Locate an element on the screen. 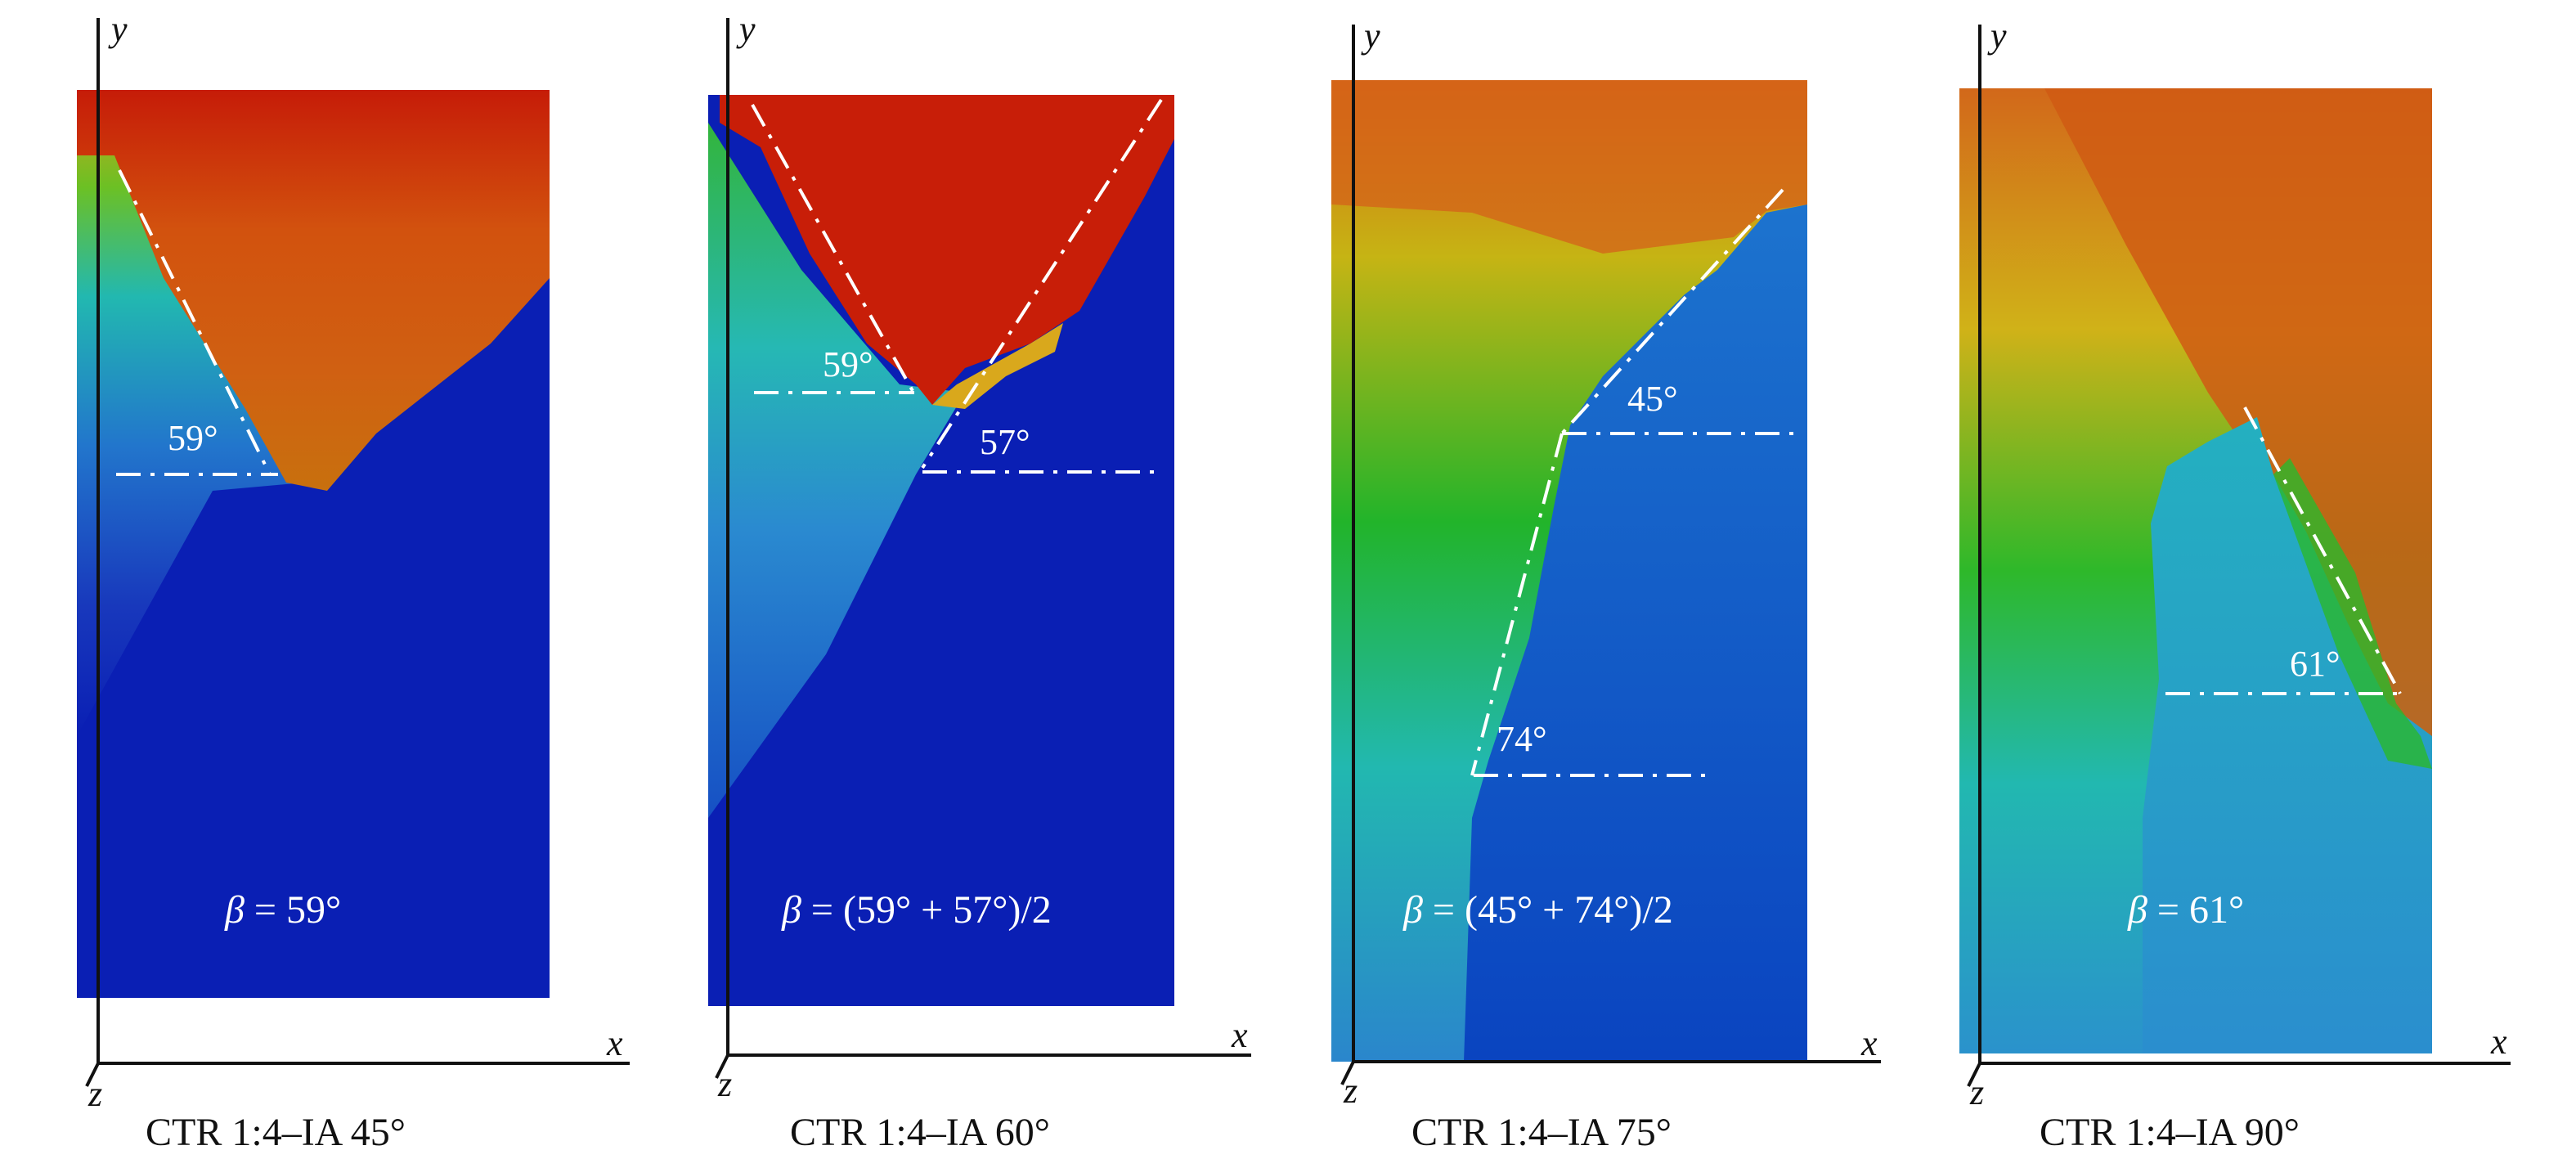  panel-3-guides is located at coordinates (1634, 483).